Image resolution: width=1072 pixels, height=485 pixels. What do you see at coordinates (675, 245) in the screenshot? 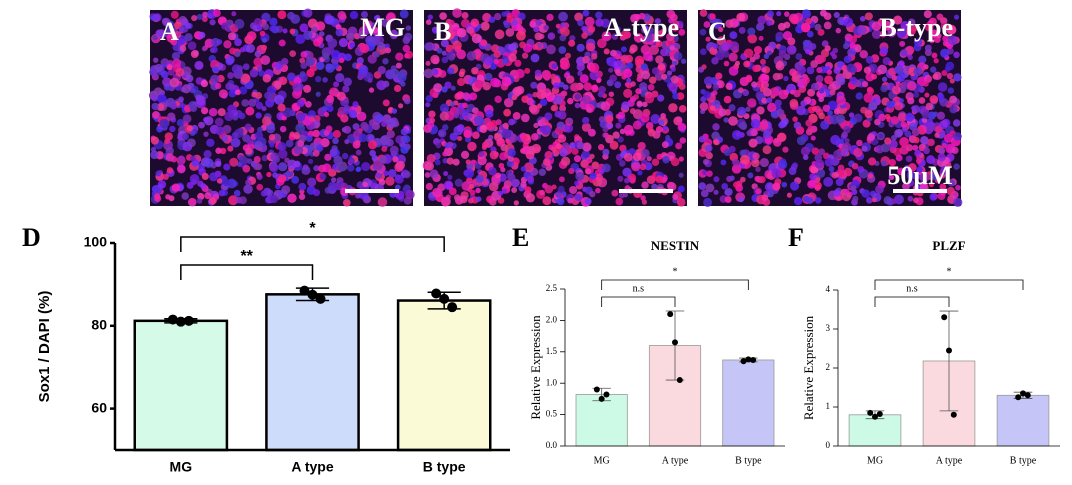
I see `chart-title: NESTIN` at bounding box center [675, 245].